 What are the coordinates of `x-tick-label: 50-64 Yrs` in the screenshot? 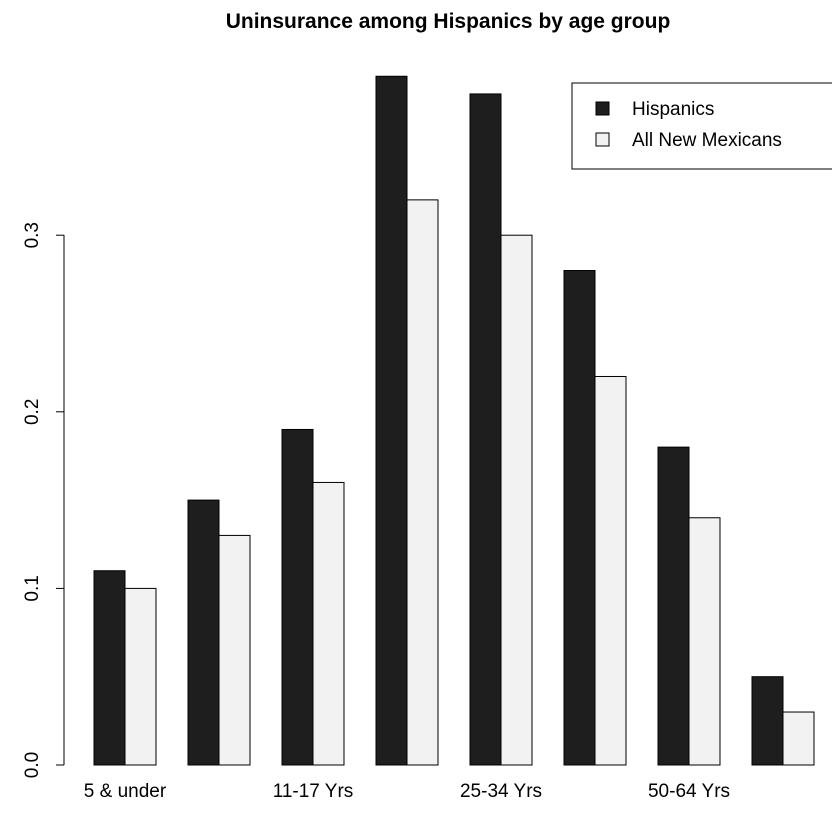 It's located at (689, 791).